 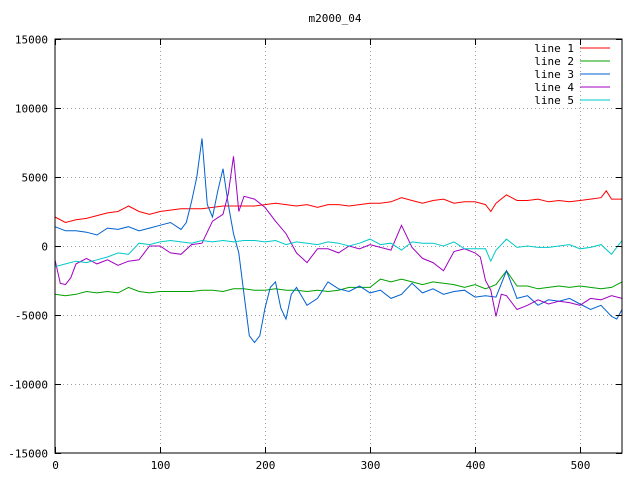 I want to click on y-tick-label: -10000, so click(x=28, y=385).